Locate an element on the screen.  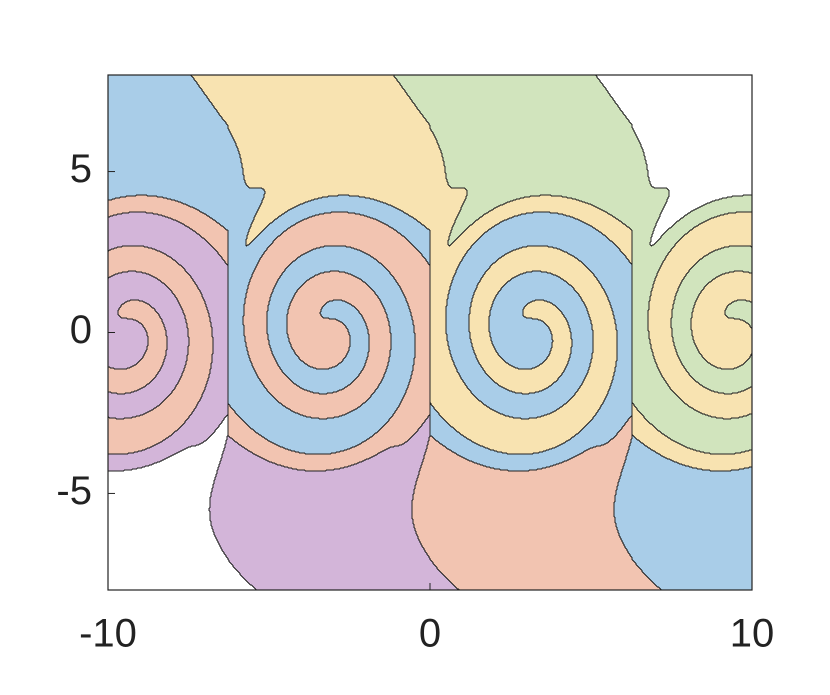
x-tick-label: 10 is located at coordinates (752, 634).